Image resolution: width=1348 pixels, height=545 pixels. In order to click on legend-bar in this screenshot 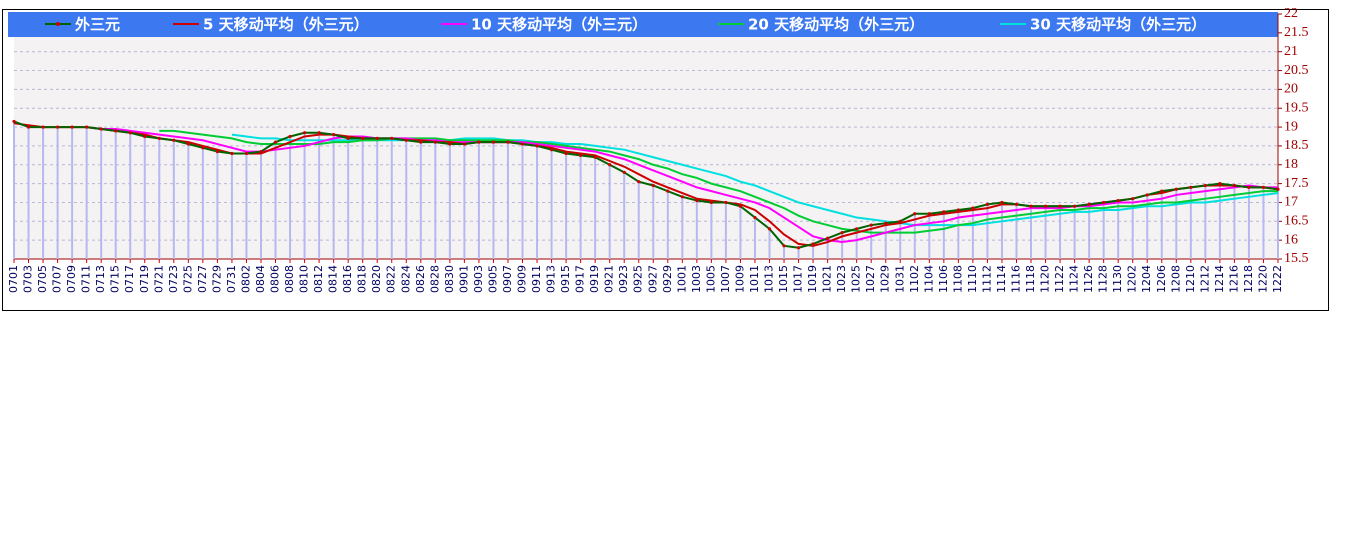, I will do `click(643, 24)`.